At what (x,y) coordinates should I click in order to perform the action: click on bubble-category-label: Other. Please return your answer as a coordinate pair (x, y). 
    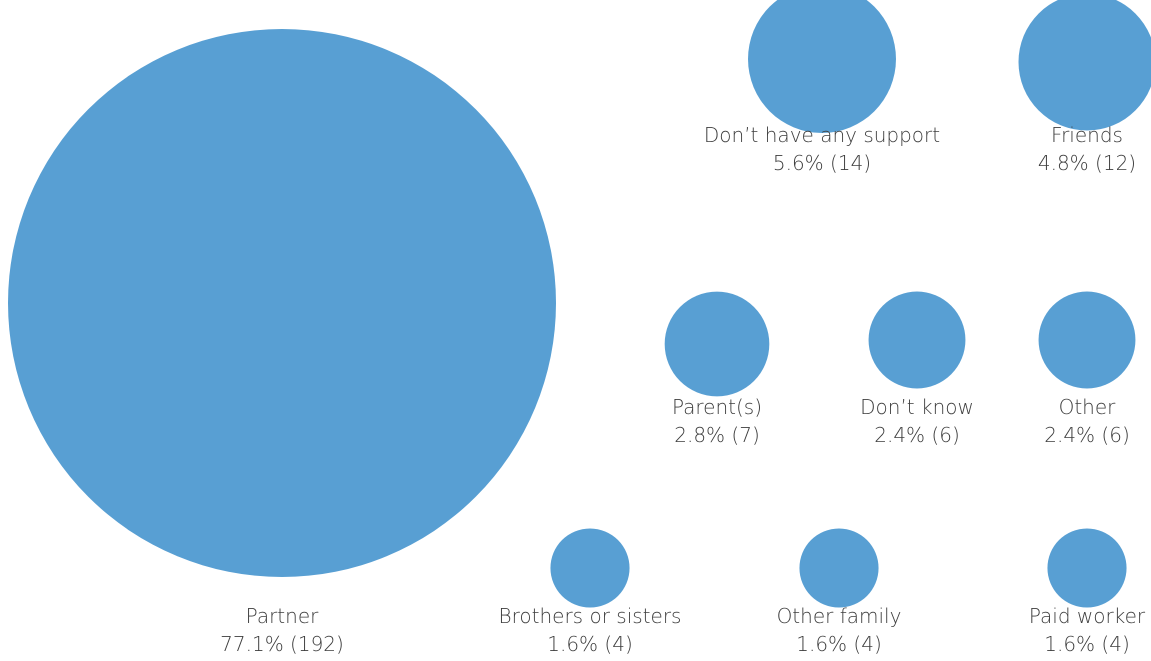
    Looking at the image, I should click on (1088, 407).